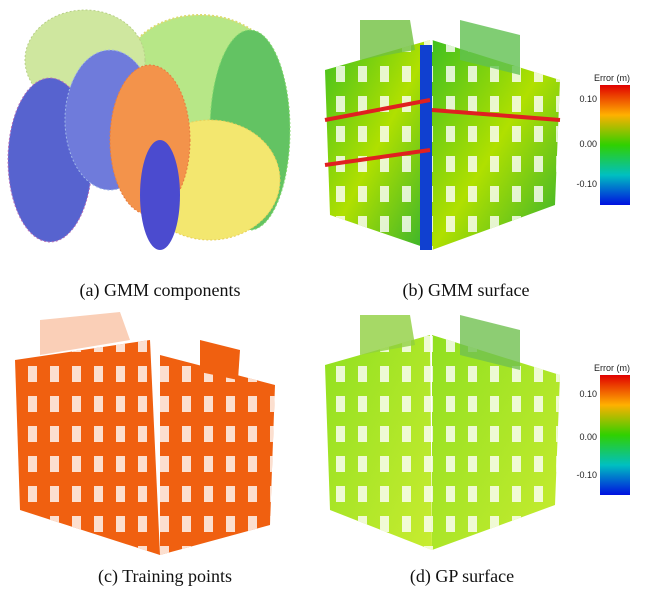 The image size is (652, 600). I want to click on caption: (c) Training points, so click(165, 576).